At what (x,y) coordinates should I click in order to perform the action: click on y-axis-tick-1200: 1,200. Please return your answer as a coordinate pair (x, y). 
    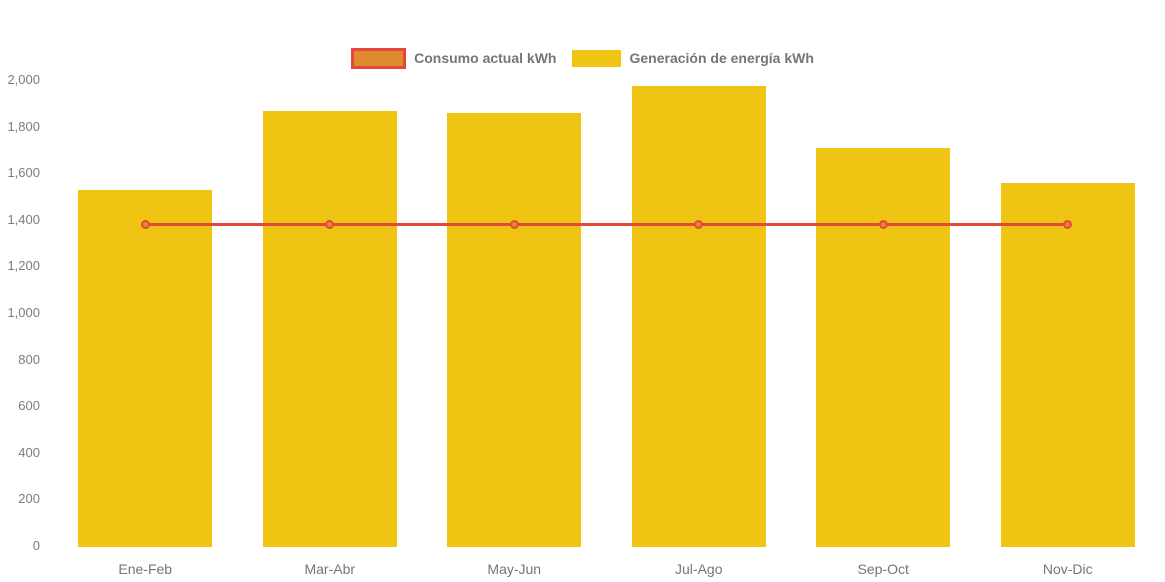
    Looking at the image, I should click on (23, 266).